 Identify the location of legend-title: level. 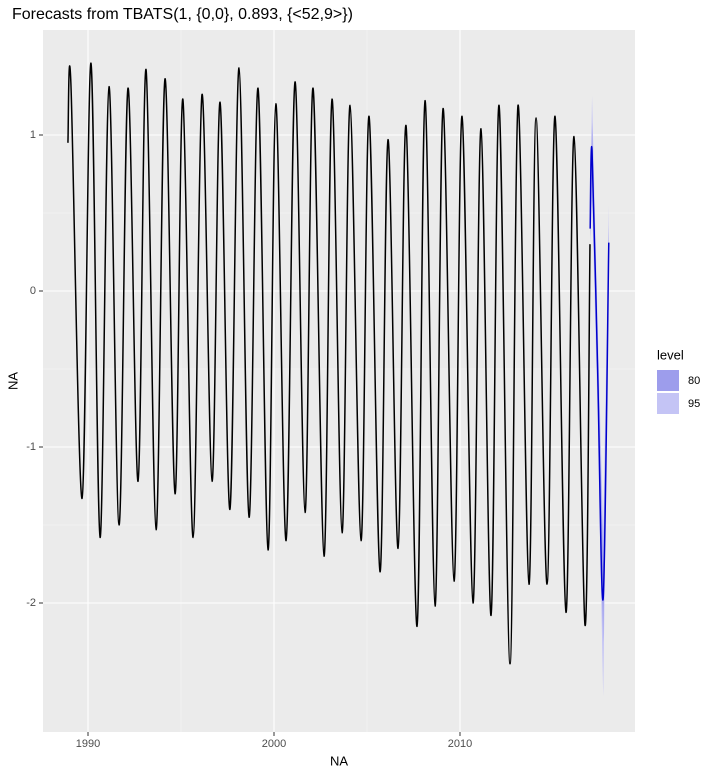
(670, 354).